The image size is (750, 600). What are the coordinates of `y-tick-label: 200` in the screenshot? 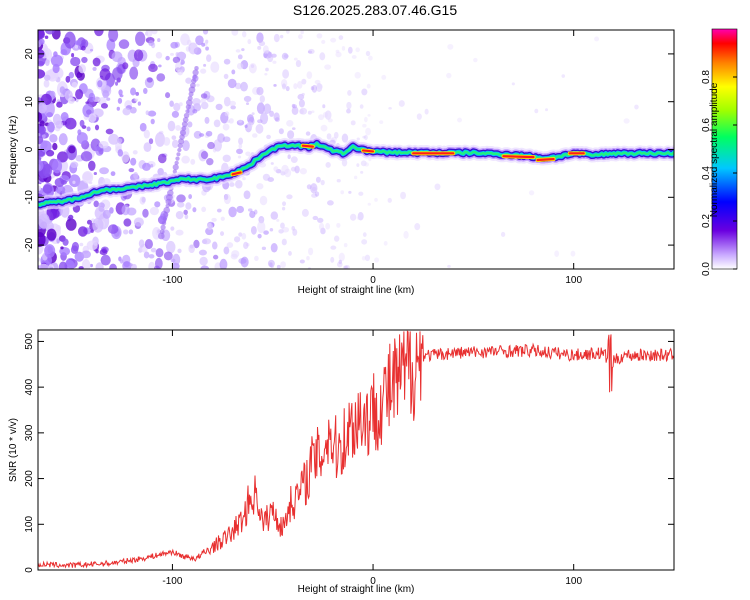 It's located at (29, 478).